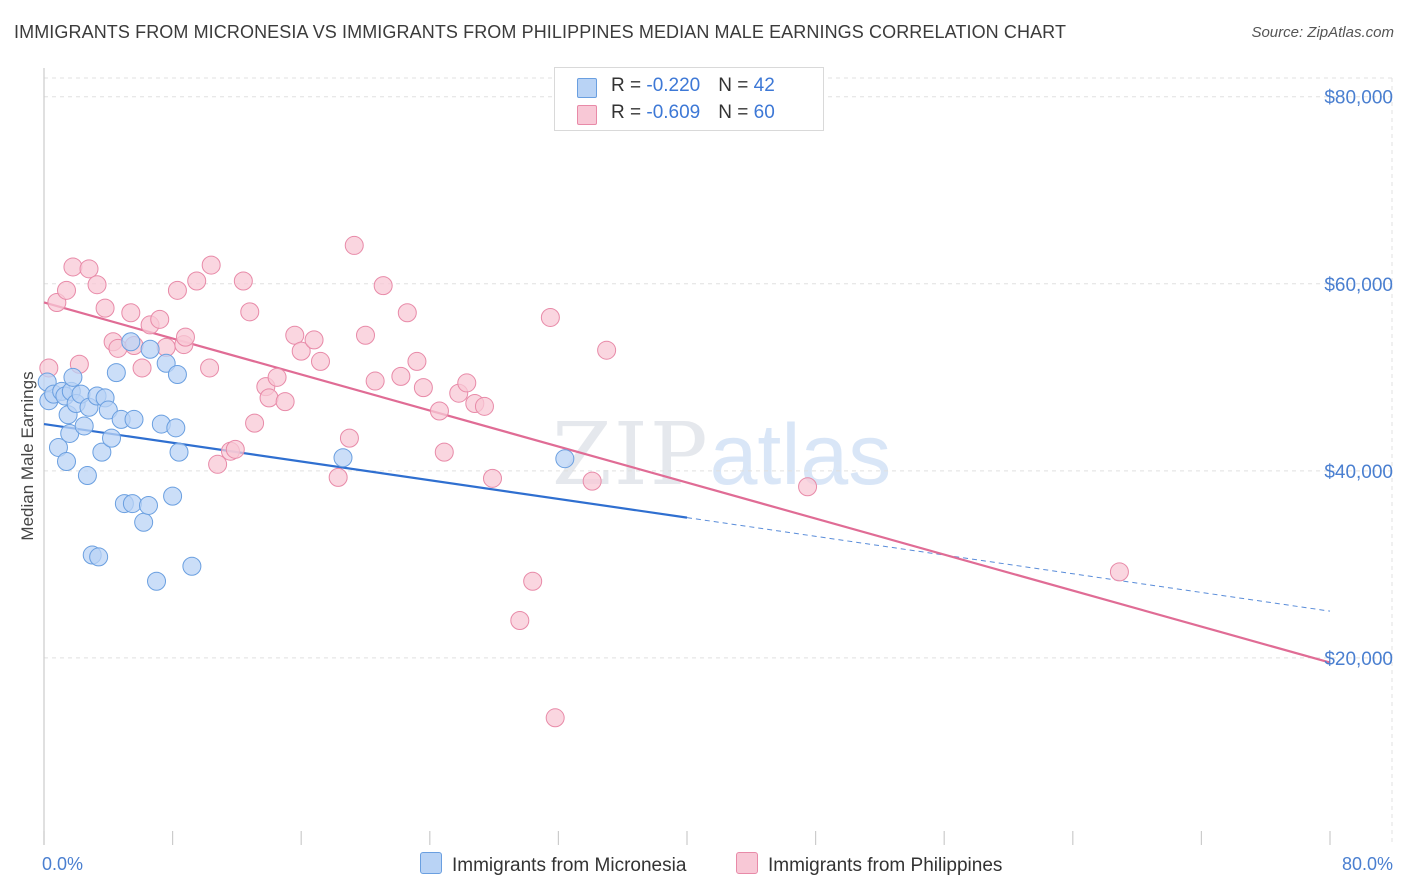 This screenshot has height=892, width=1406. What do you see at coordinates (1322, 32) in the screenshot?
I see `source-credit: Source: ZipAtlas.com` at bounding box center [1322, 32].